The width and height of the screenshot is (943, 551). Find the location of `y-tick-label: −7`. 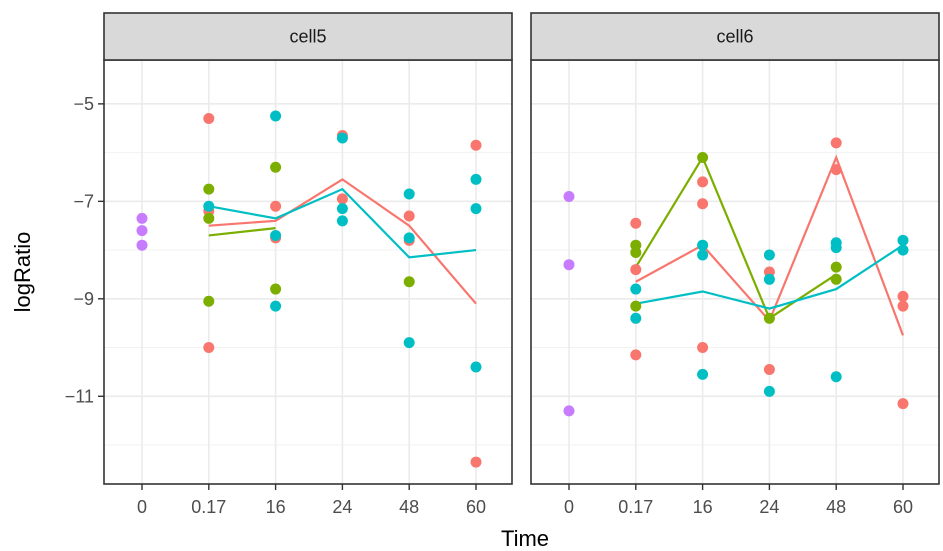

y-tick-label: −7 is located at coordinates (83, 201).